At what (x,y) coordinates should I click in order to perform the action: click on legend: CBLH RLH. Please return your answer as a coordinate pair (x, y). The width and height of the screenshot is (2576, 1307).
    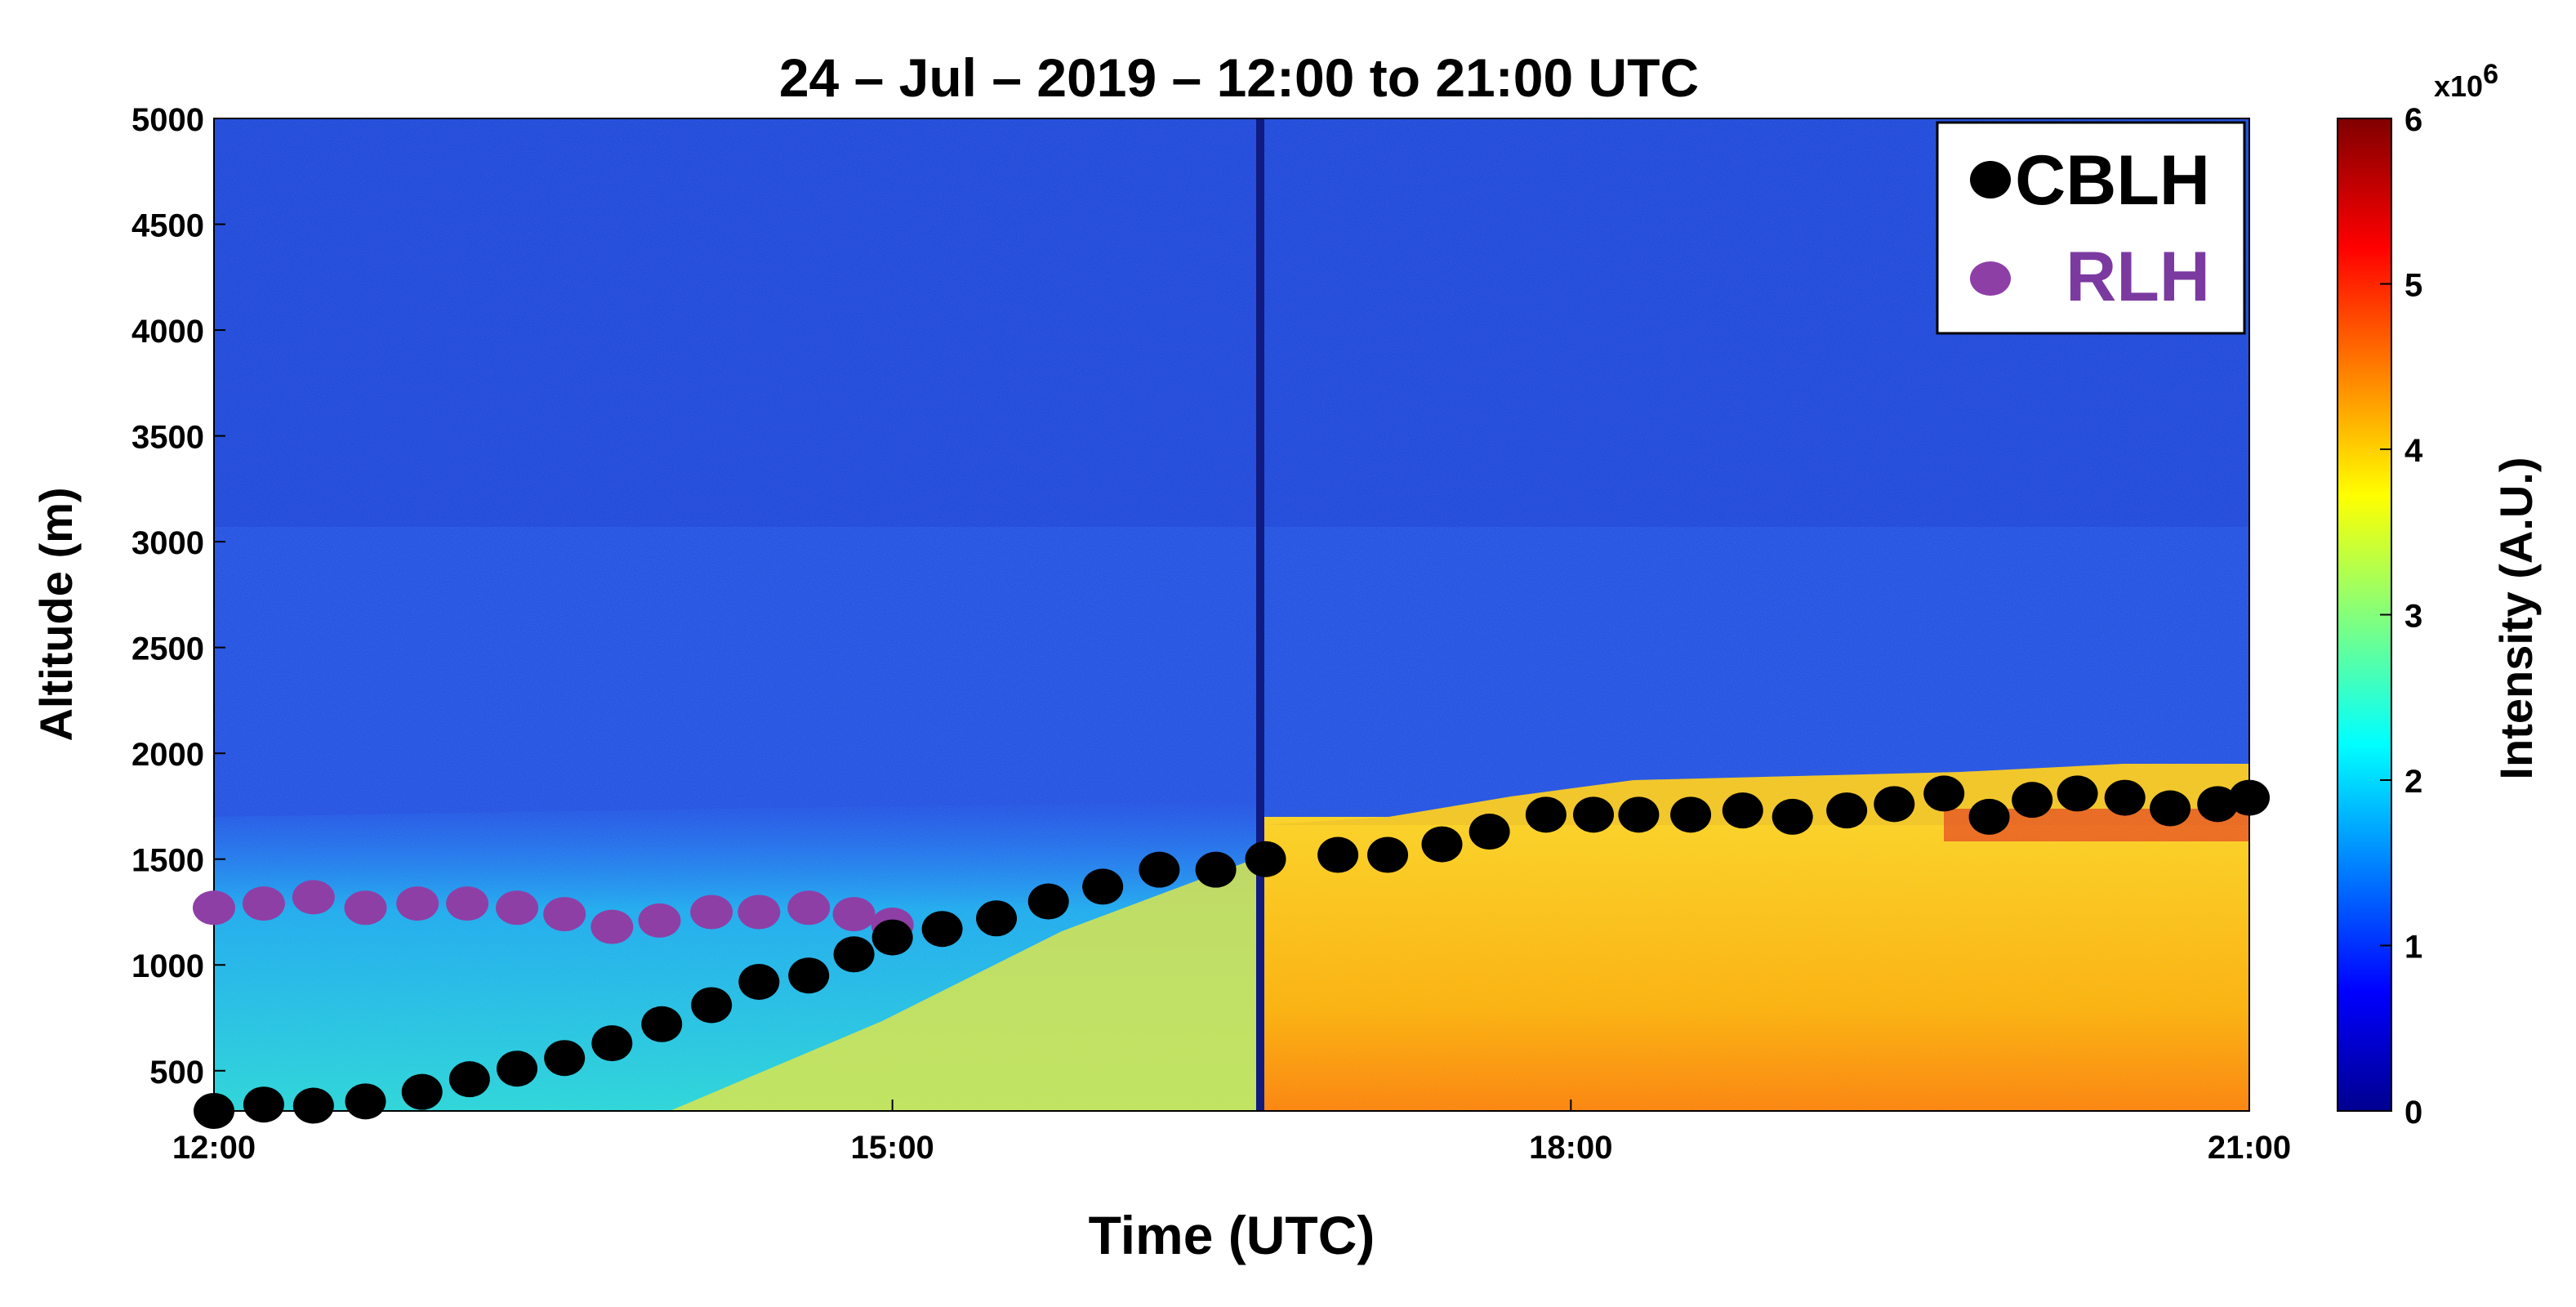
    Looking at the image, I should click on (2091, 228).